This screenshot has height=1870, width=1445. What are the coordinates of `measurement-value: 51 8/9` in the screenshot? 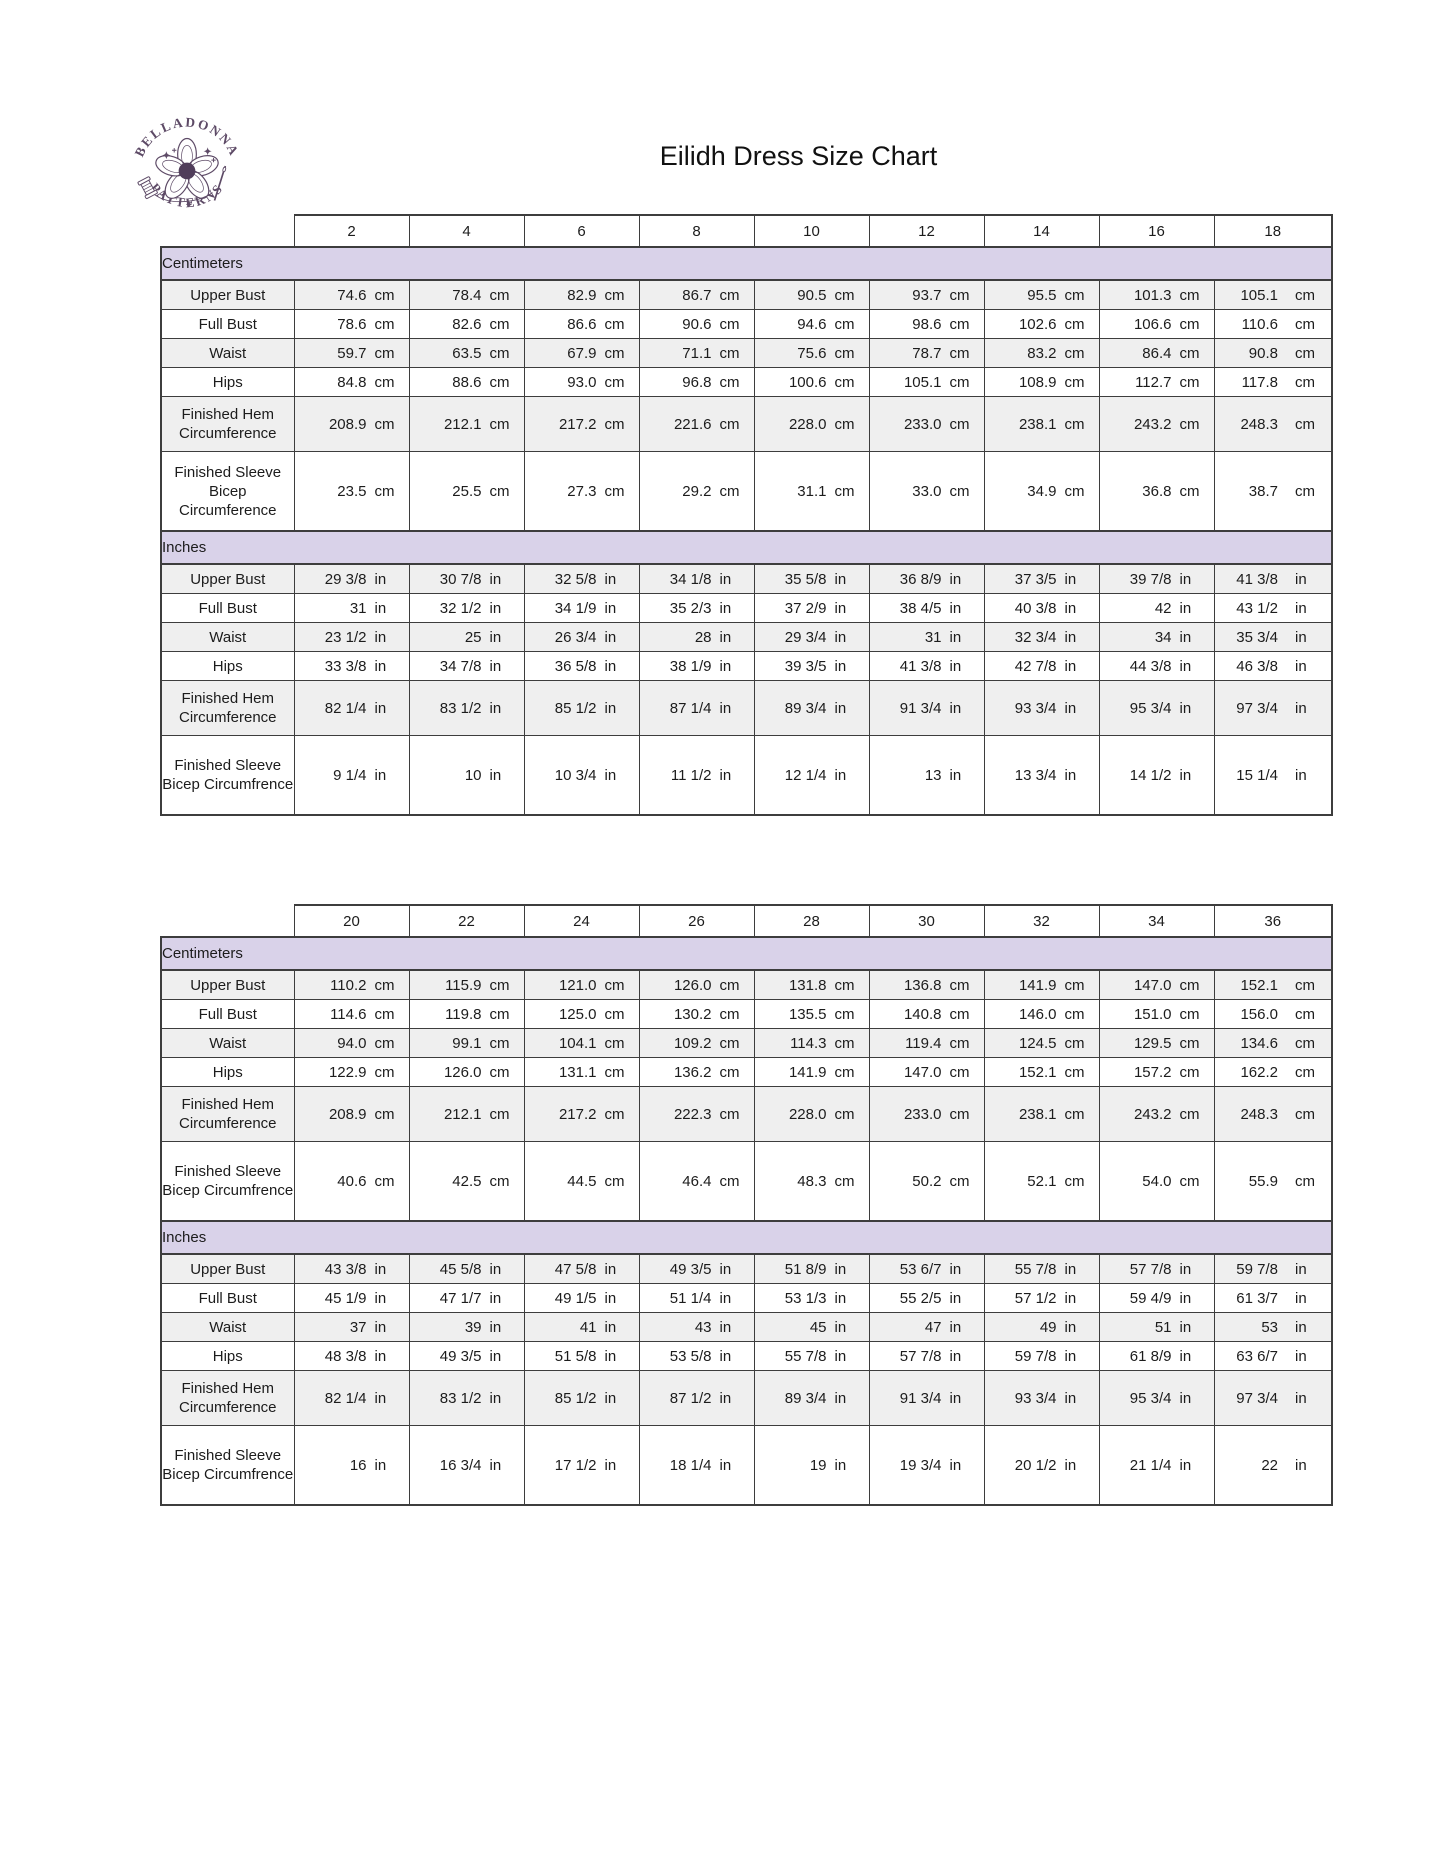 It's located at (805, 1269).